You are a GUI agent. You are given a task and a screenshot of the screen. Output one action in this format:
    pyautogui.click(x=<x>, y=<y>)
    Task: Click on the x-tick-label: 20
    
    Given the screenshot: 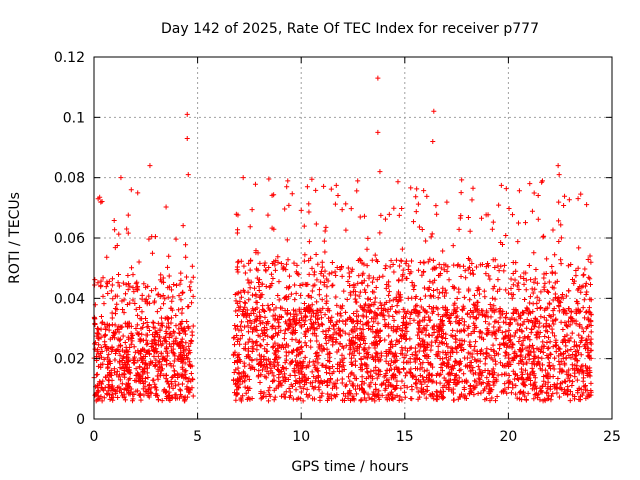 What is the action you would take?
    pyautogui.click(x=508, y=437)
    